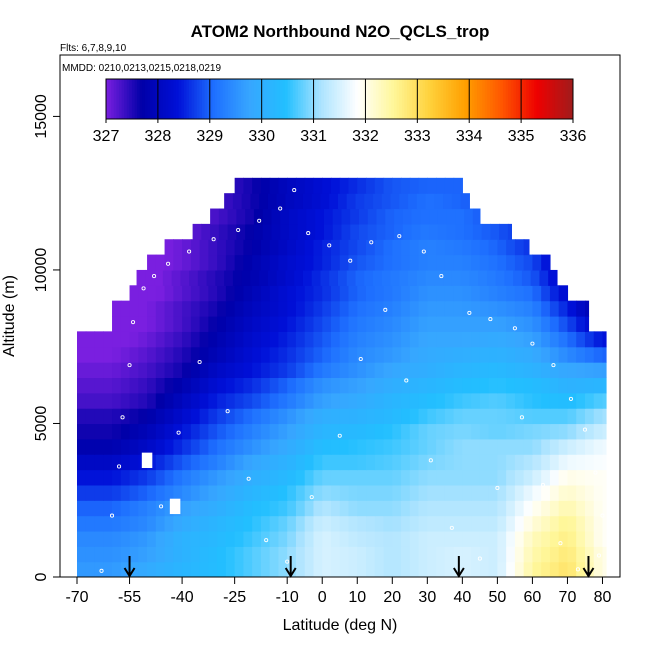 The height and width of the screenshot is (650, 650). I want to click on colorbar-tick-label: 334, so click(469, 136).